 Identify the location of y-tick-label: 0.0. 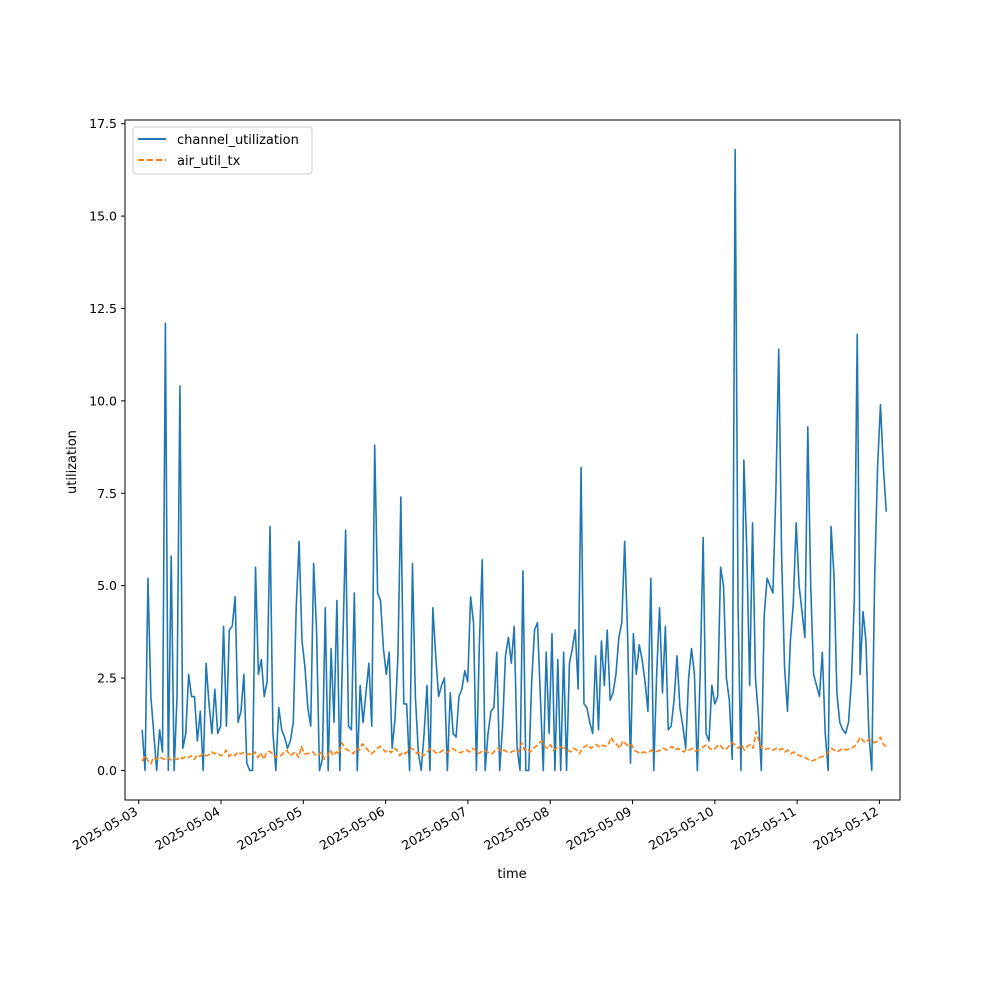
(107, 770).